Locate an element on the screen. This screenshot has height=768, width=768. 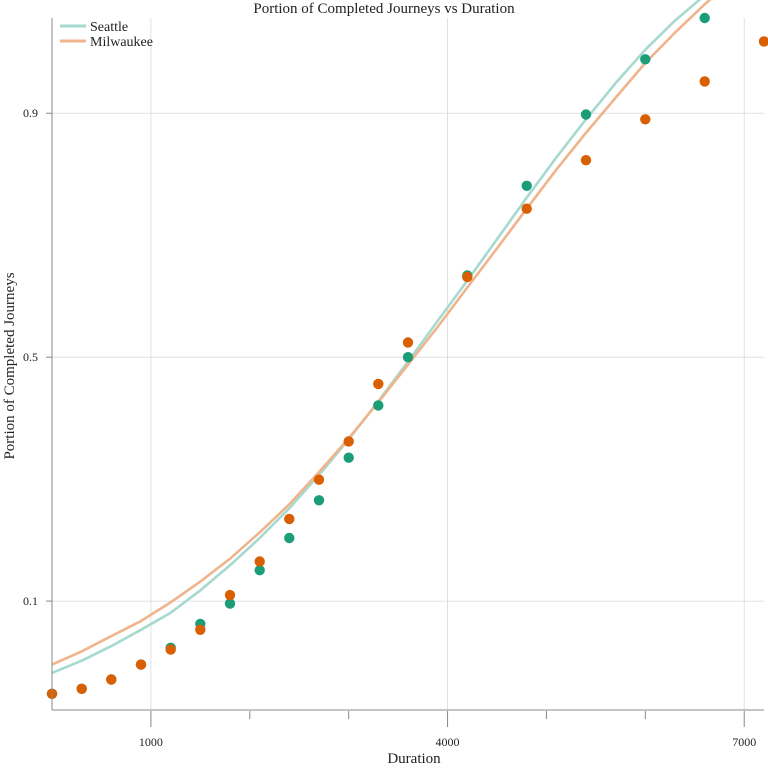
y-axis-label: Portion of Completed Journeys is located at coordinates (10, 365).